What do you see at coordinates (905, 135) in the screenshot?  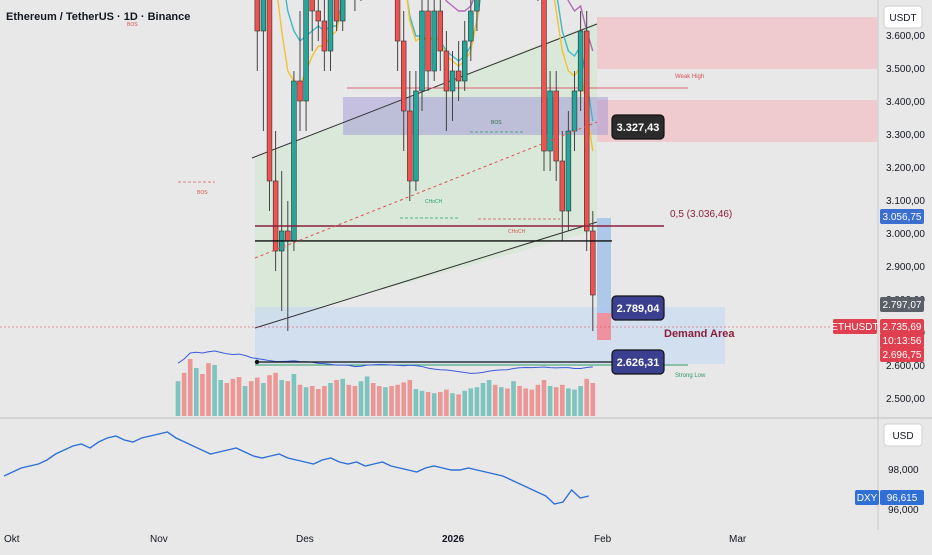 I see `price-tick: 3.300,00` at bounding box center [905, 135].